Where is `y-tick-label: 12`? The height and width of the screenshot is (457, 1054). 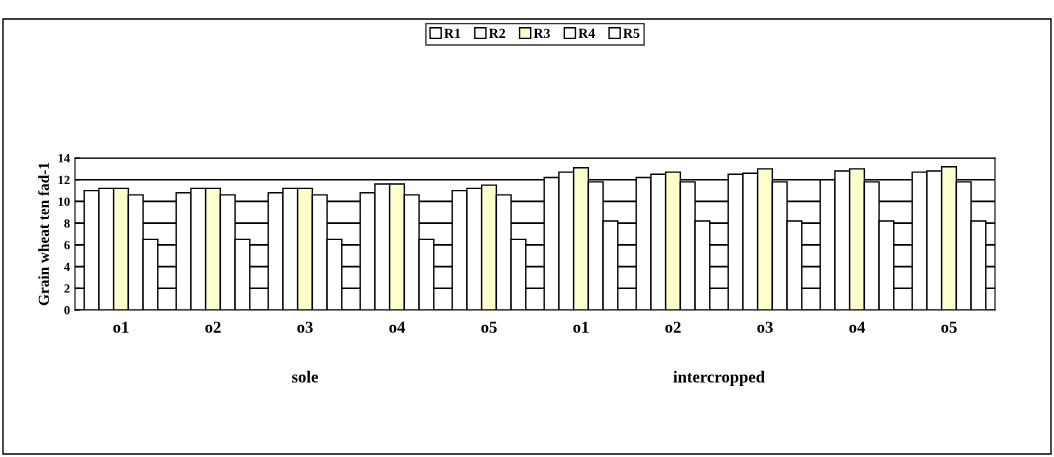 y-tick-label: 12 is located at coordinates (64, 180).